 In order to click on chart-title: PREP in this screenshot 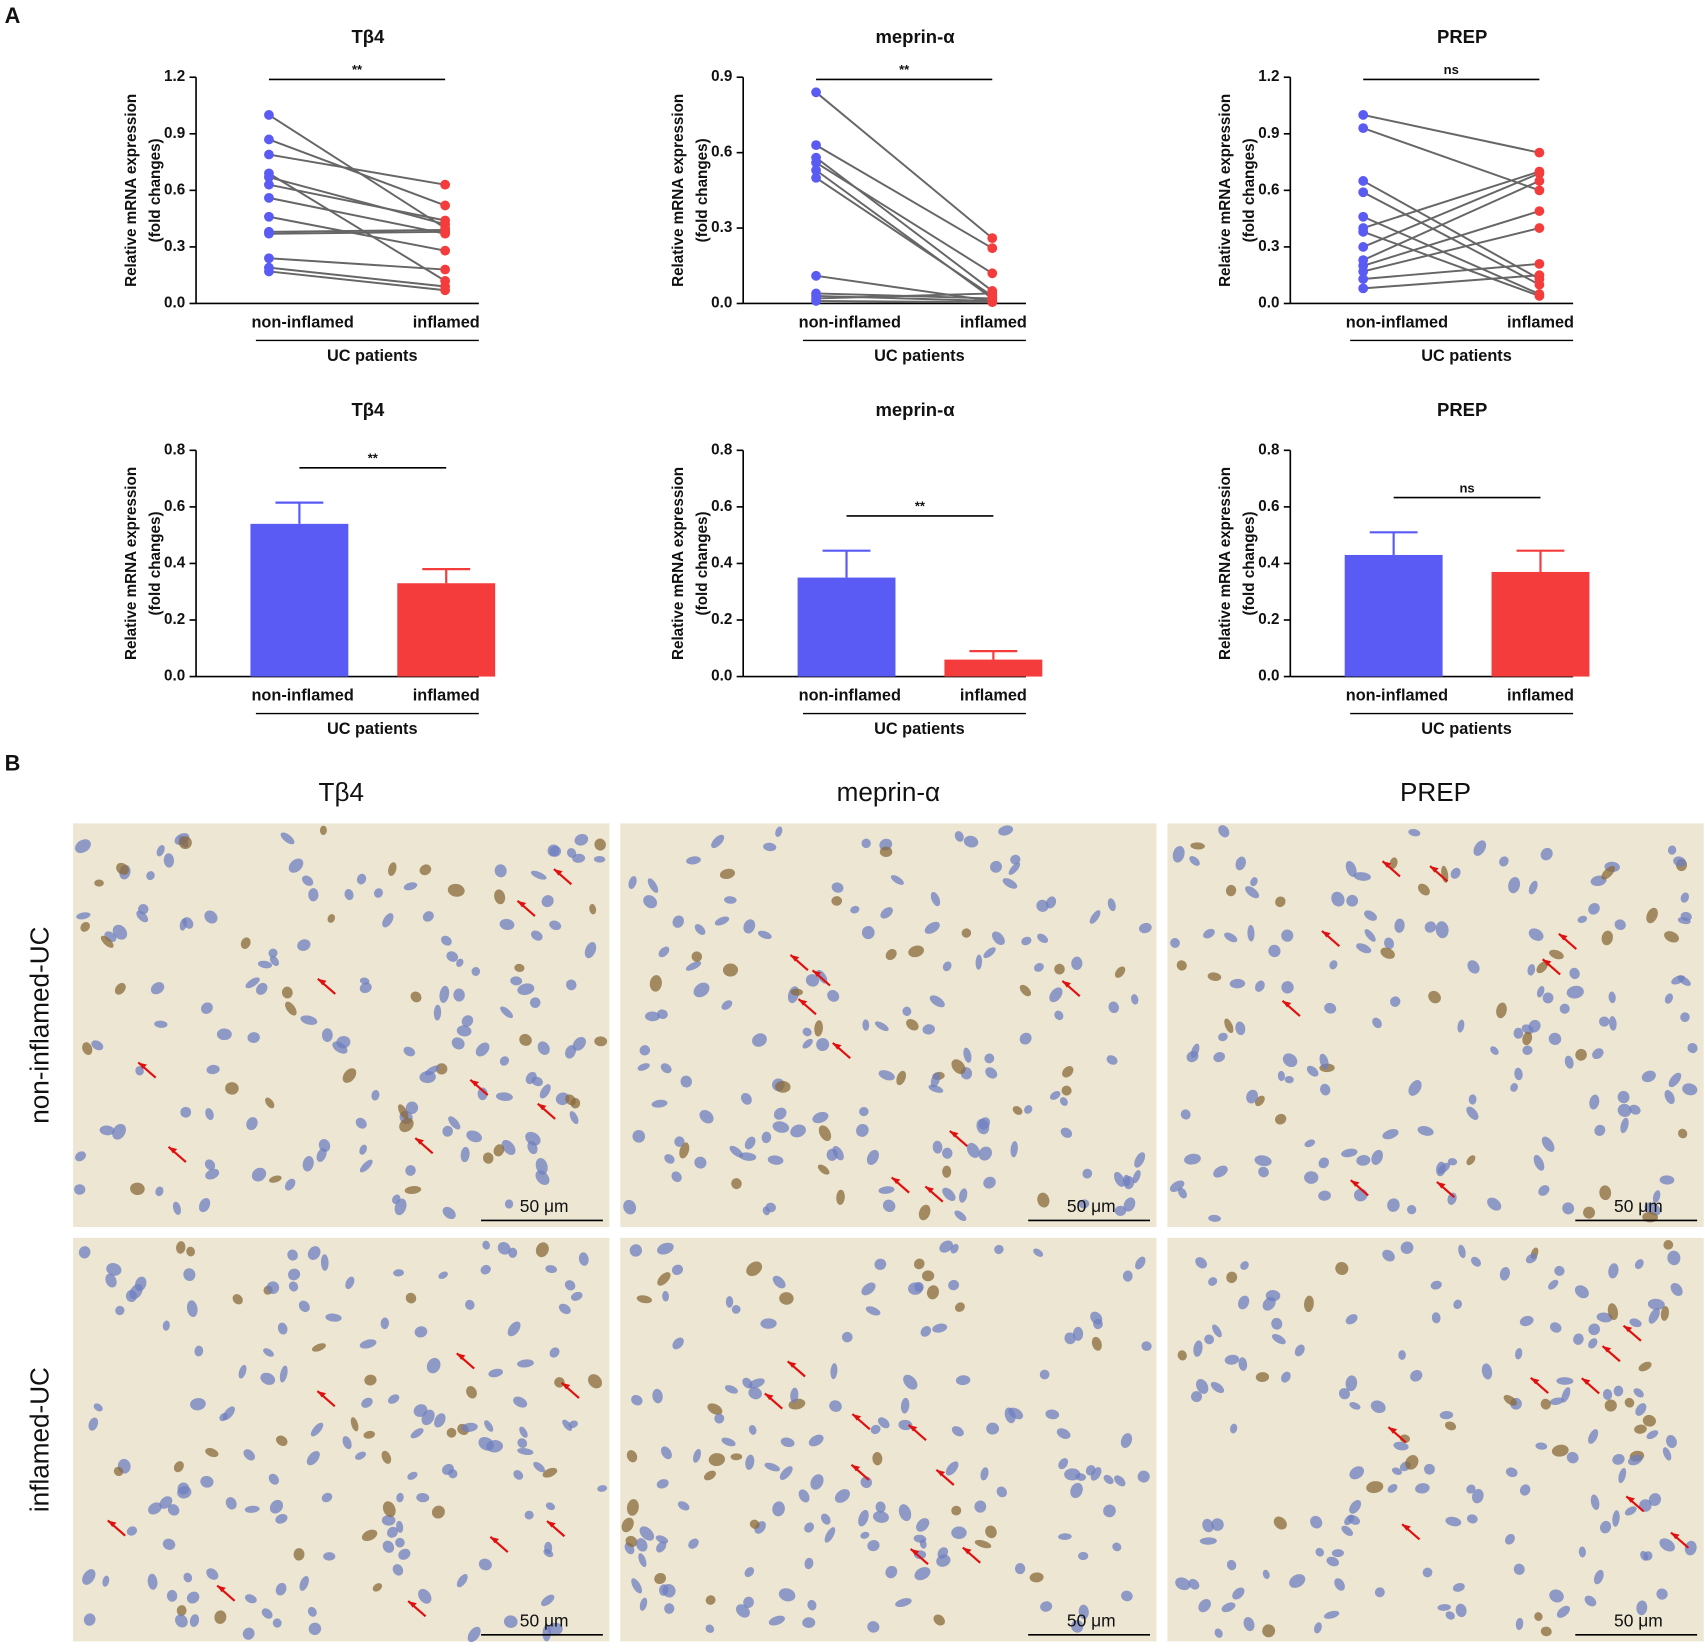, I will do `click(1462, 36)`.